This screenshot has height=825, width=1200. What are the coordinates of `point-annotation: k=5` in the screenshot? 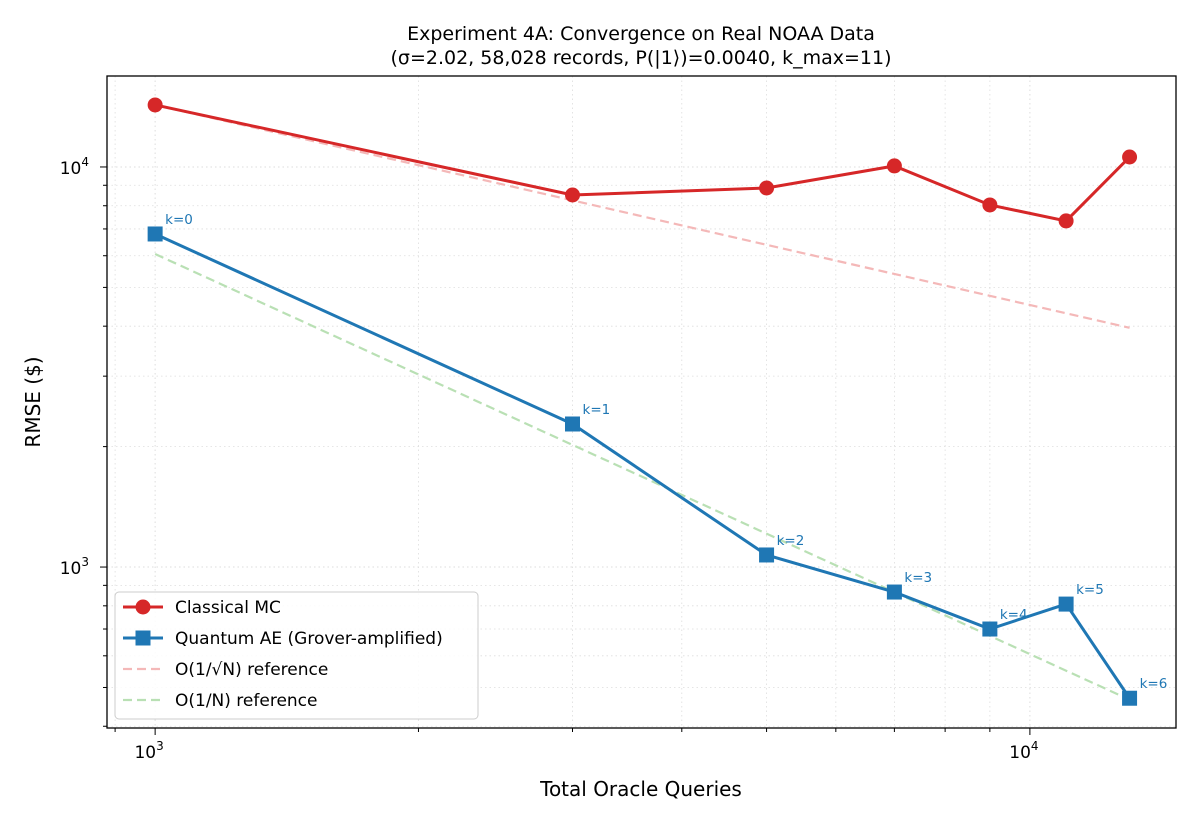 It's located at (1090, 590).